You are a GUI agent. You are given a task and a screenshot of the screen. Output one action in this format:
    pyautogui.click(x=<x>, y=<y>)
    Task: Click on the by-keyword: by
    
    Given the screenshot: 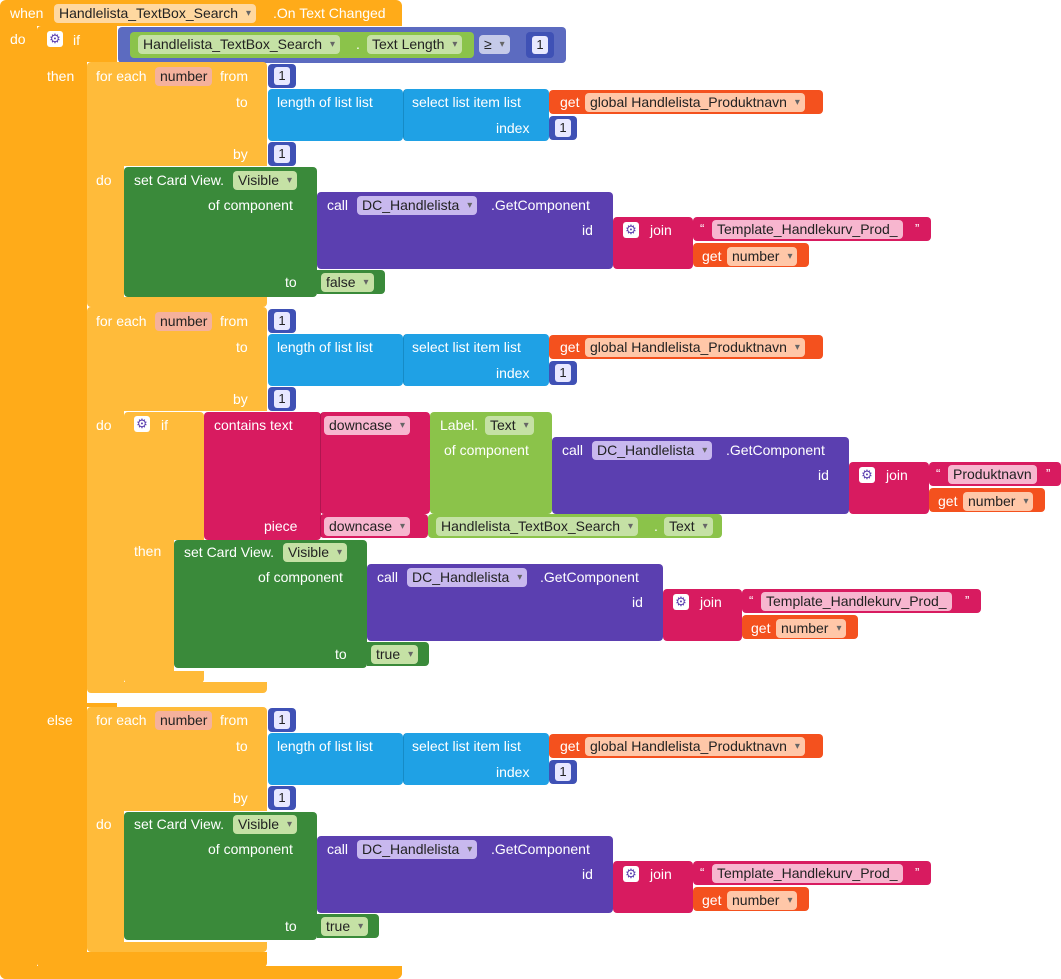 What is the action you would take?
    pyautogui.click(x=240, y=154)
    